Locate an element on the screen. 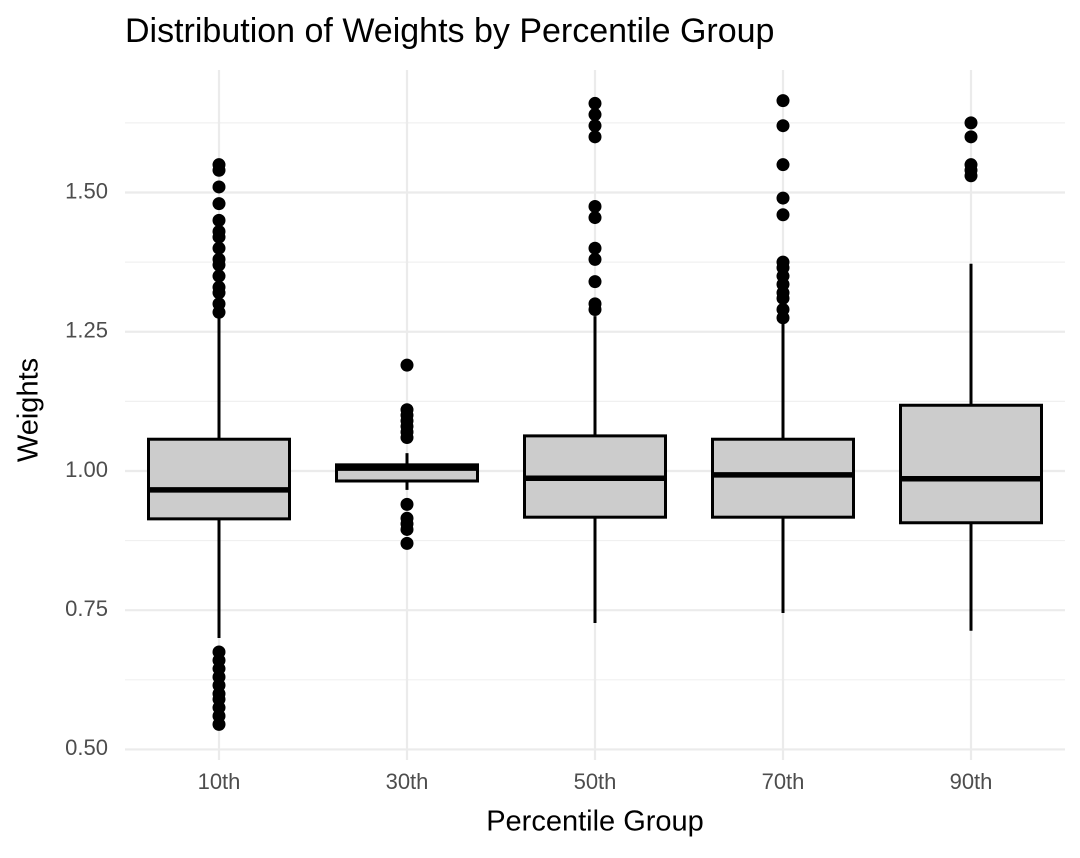 The image size is (1080, 858). y-axis-label: Weights is located at coordinates (29, 410).